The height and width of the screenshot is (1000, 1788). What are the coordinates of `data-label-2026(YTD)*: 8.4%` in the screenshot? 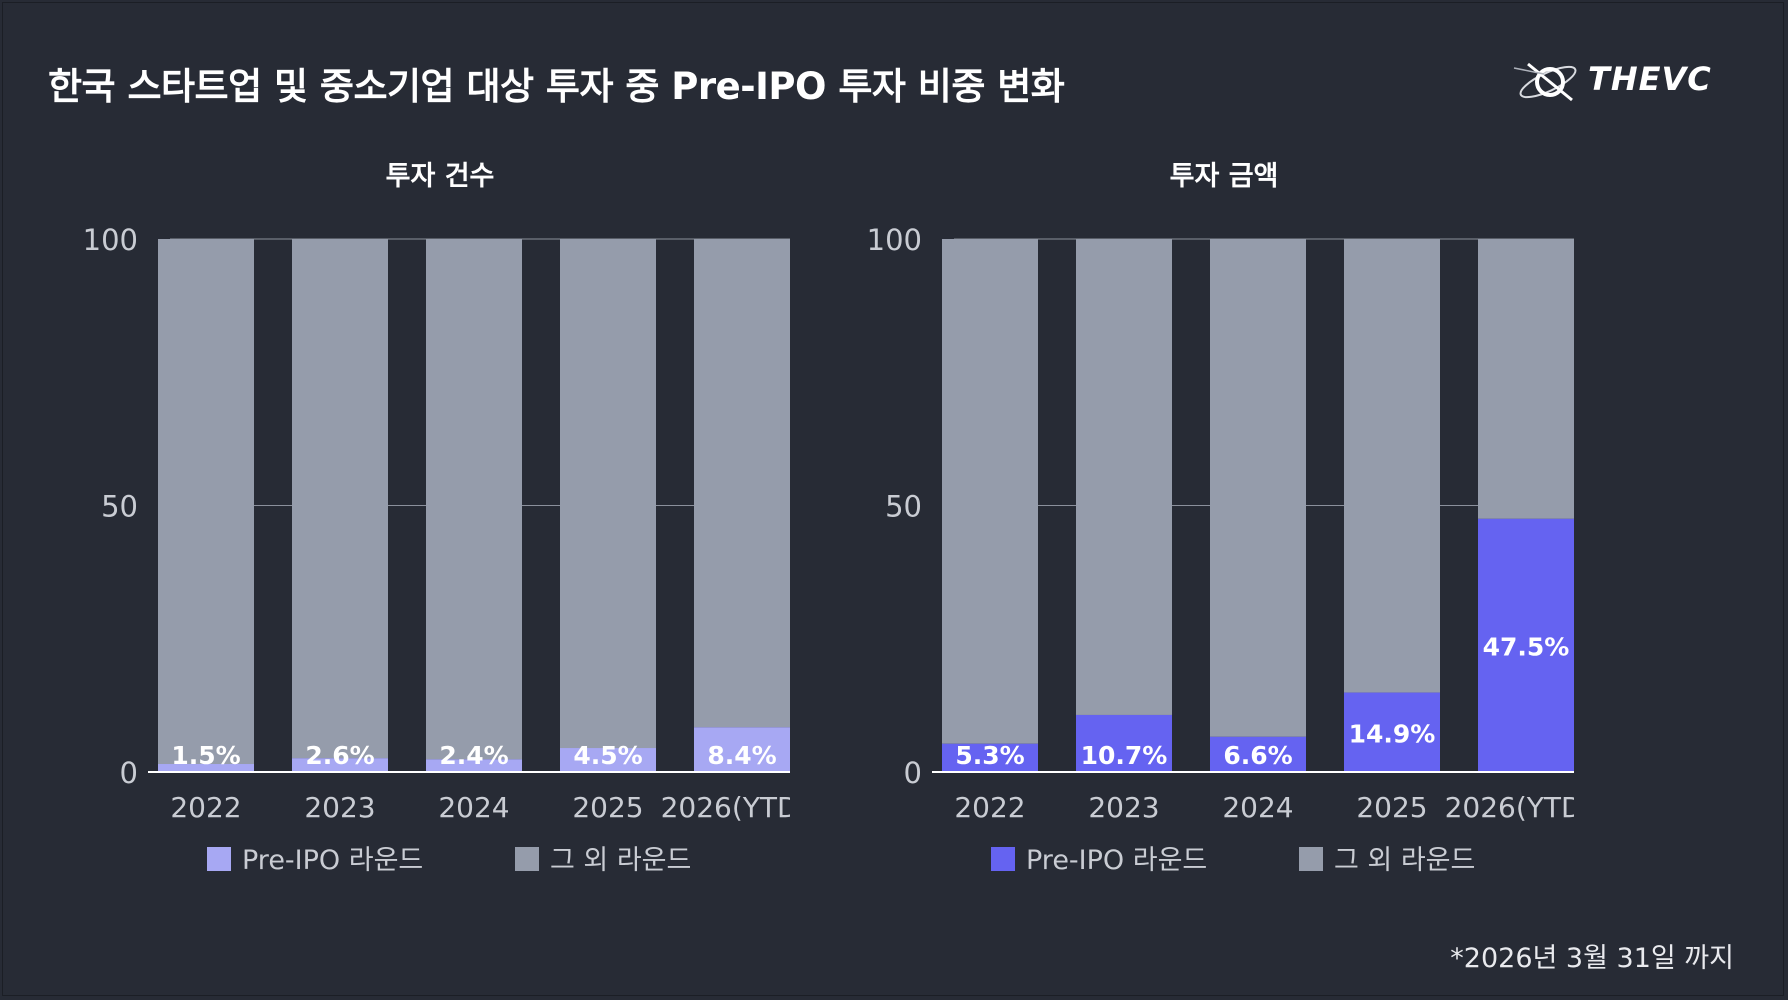 It's located at (741, 755).